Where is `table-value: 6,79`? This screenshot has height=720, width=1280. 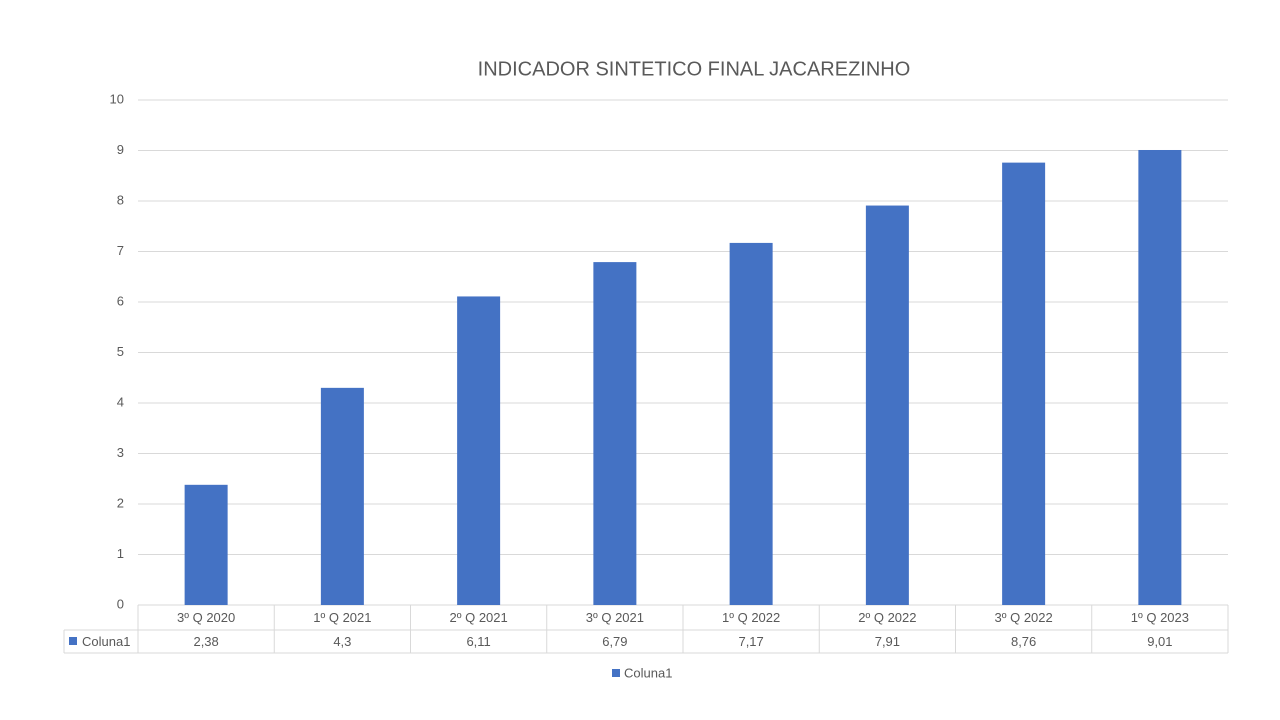
table-value: 6,79 is located at coordinates (614, 641).